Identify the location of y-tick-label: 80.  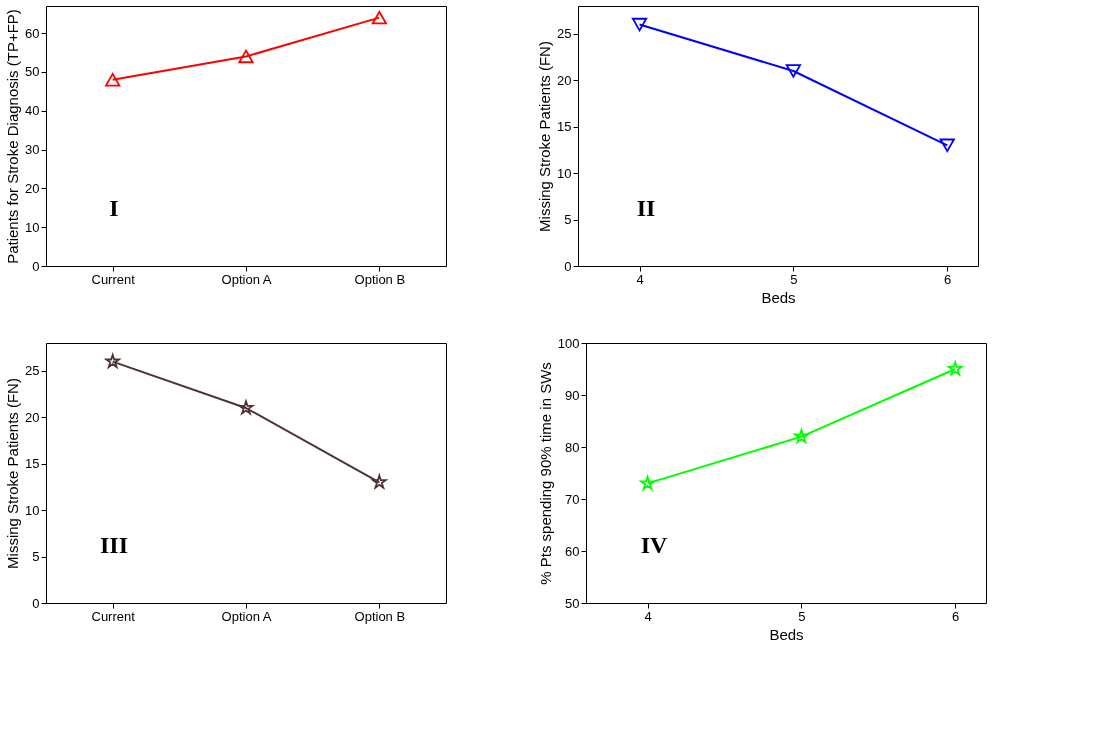
(572, 447).